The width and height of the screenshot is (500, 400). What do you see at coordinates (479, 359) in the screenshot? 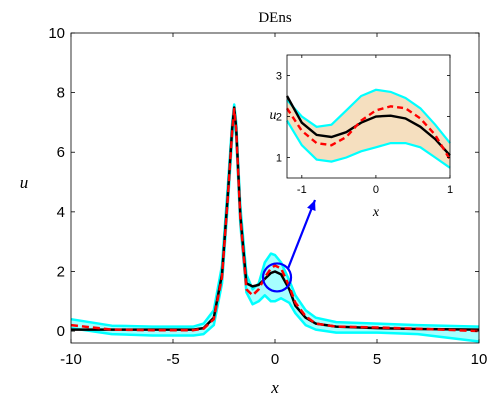
I see `x-tick-label: 10` at bounding box center [479, 359].